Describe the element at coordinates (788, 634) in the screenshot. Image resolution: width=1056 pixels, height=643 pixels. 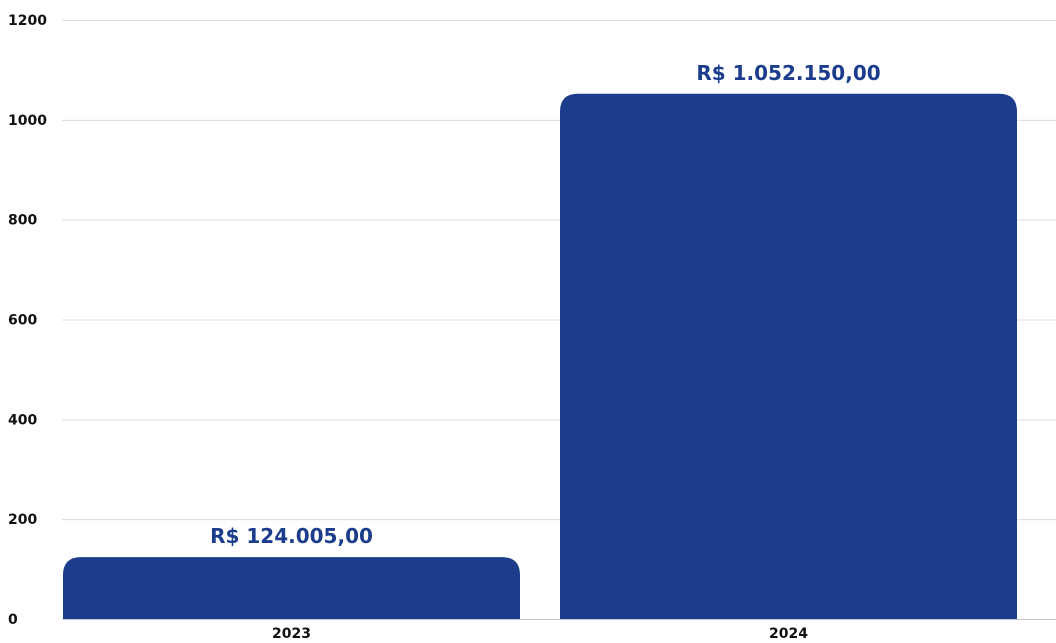
I see `x-tick-label-2024: 2024` at that location.